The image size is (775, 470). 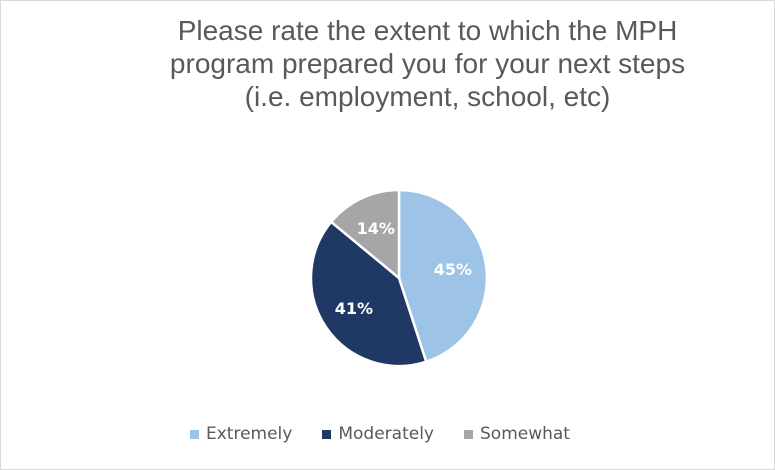 What do you see at coordinates (354, 308) in the screenshot?
I see `data-label-moderately: 41%` at bounding box center [354, 308].